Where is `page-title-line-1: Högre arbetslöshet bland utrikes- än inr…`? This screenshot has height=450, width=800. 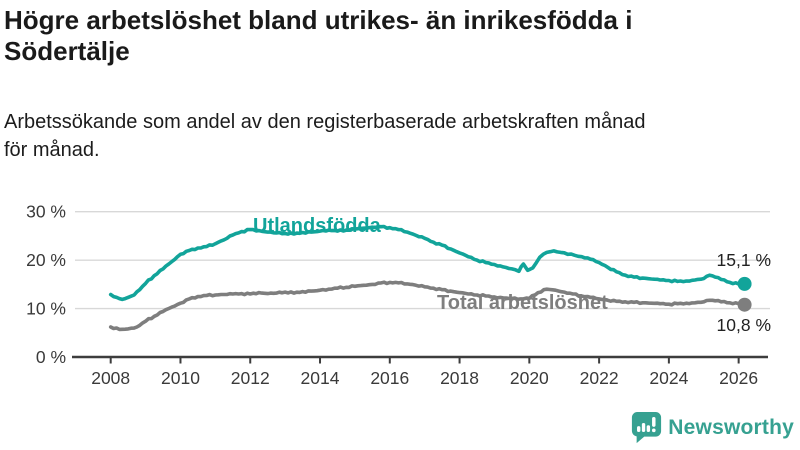 page-title-line-1: Högre arbetslöshet bland utrikes- än inr… is located at coordinates (318, 20).